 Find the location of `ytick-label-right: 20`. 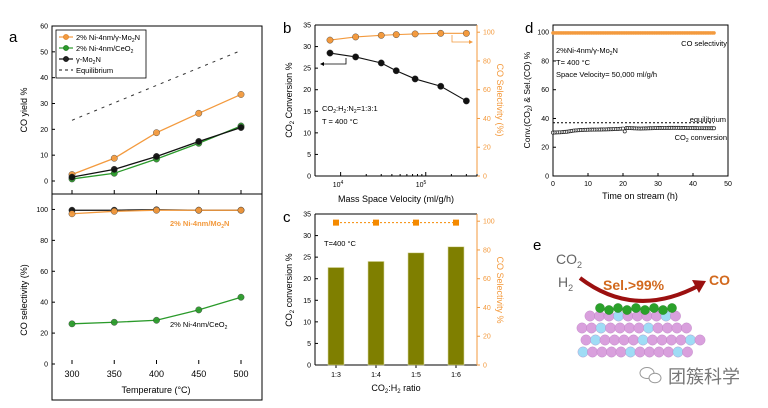

ytick-label-right: 20 is located at coordinates (487, 148).